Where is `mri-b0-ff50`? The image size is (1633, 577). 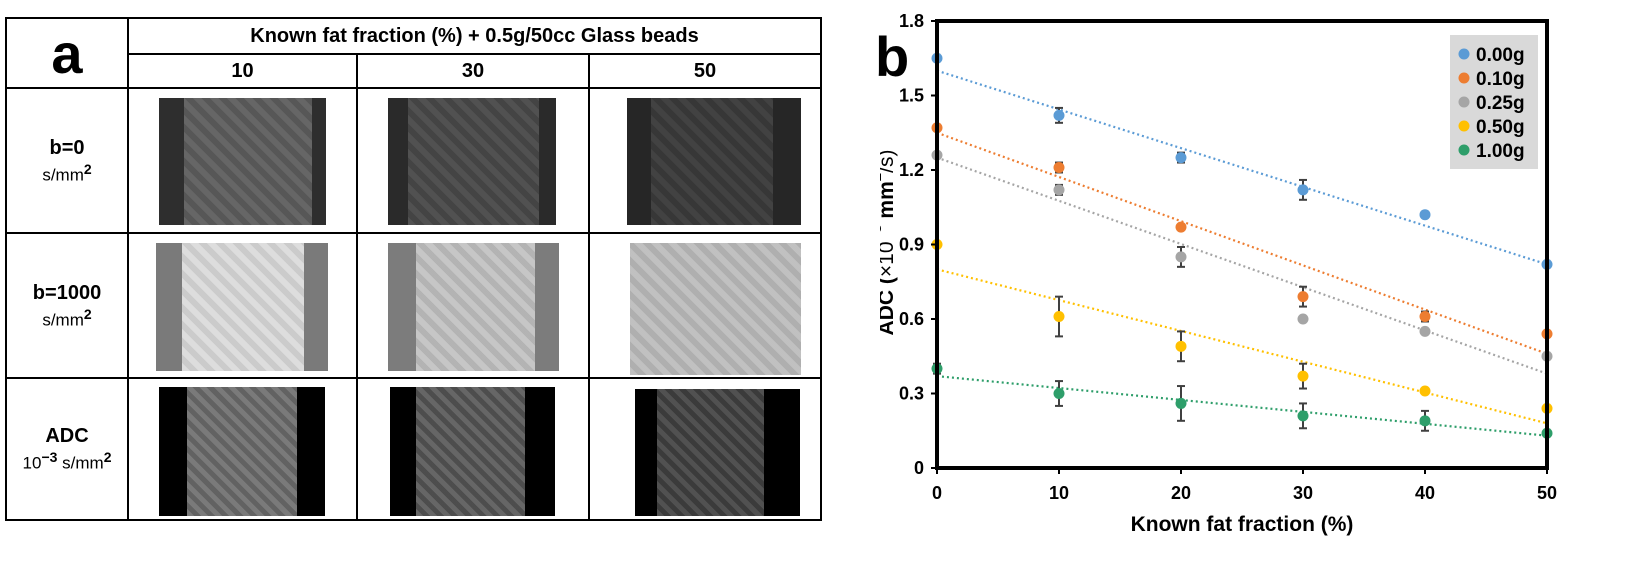
mri-b0-ff50 is located at coordinates (705, 160).